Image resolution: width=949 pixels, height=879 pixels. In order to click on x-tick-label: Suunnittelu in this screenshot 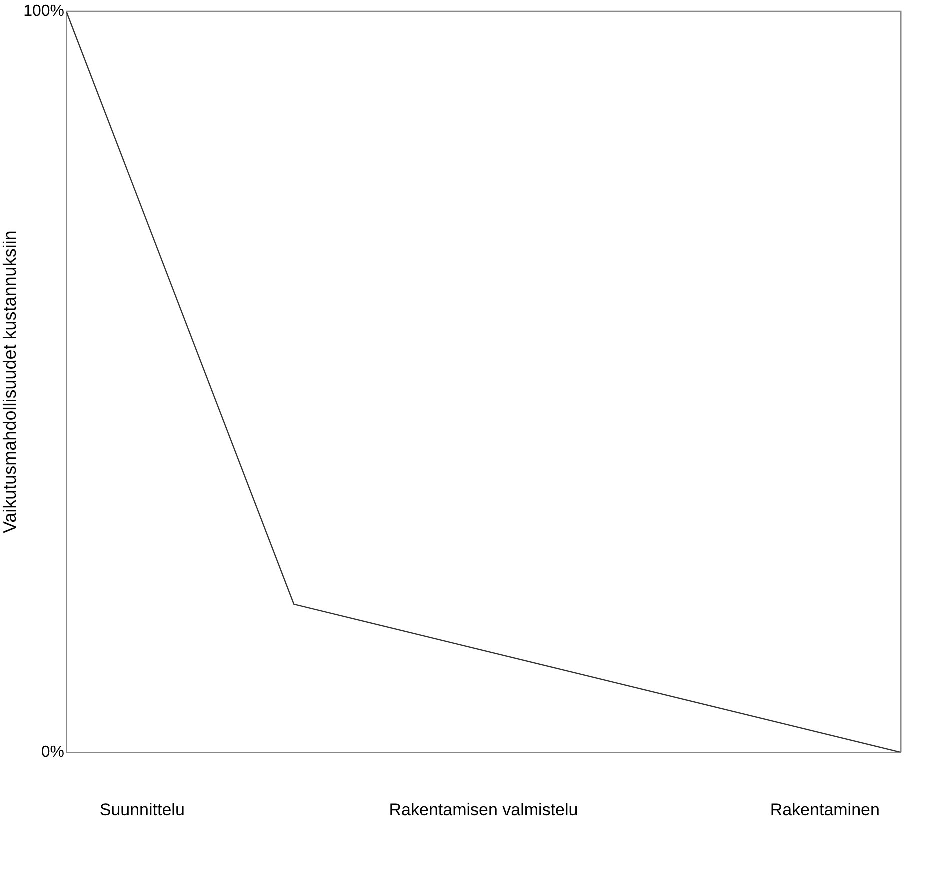, I will do `click(142, 810)`.